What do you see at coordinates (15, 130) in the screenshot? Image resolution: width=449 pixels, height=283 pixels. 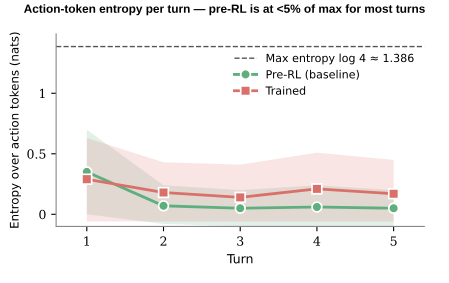 I see `y-axis-title: Entropy over action tokens (nats)` at bounding box center [15, 130].